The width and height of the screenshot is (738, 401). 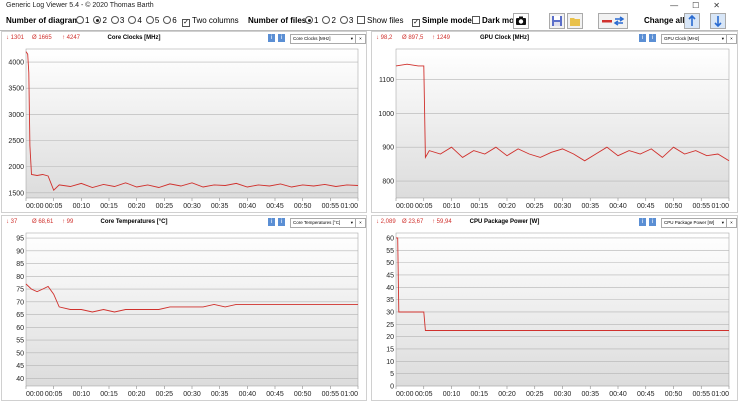 I want to click on file-radio-2: 2, so click(x=329, y=20).